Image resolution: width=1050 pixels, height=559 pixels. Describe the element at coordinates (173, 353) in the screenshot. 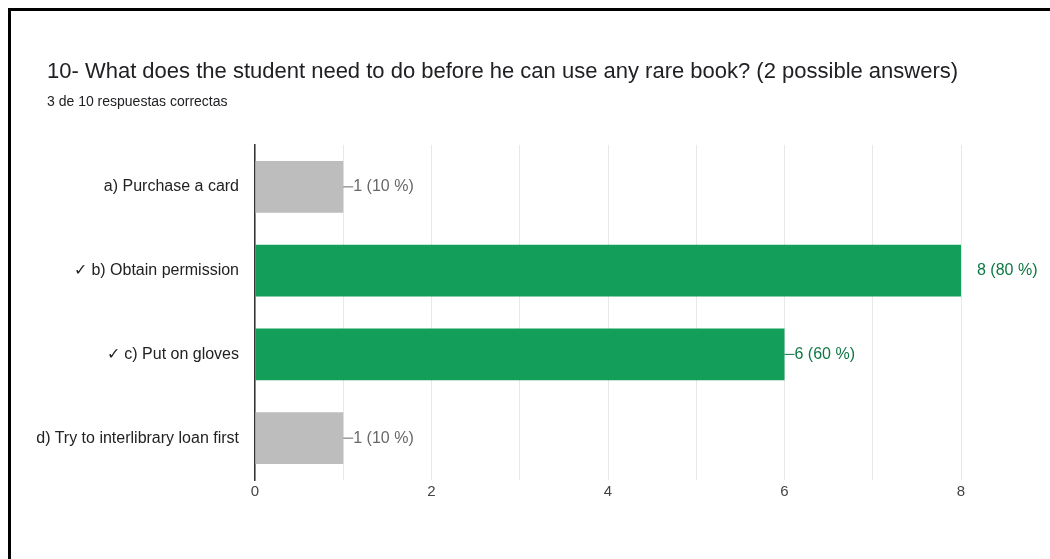

I see `y-tick-label: ✓ c) Put on gloves` at that location.